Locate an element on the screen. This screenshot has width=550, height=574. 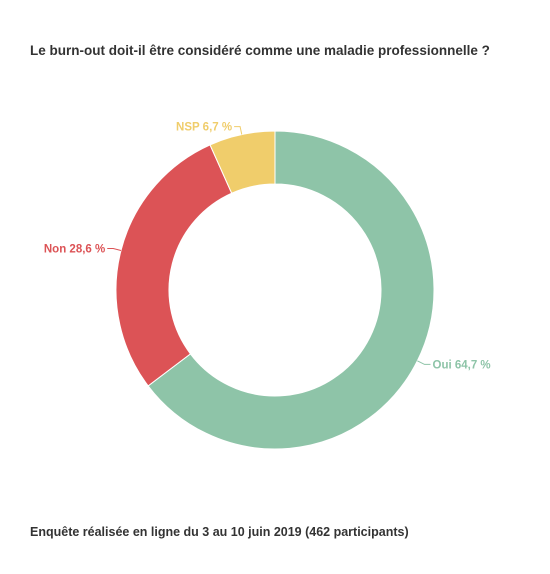
label-non: Non 28,6 % is located at coordinates (74, 249).